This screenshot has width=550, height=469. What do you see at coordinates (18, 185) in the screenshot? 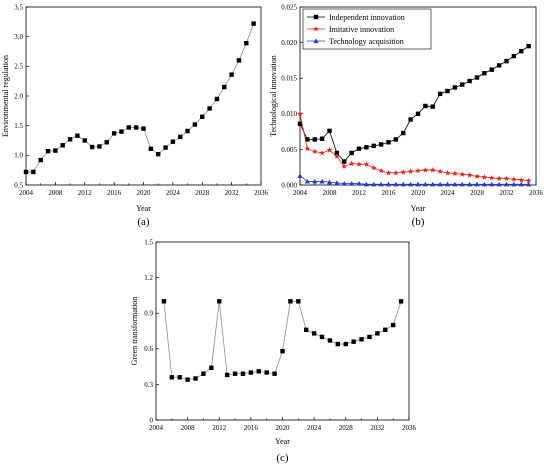
I see `y-tick-label: 0.5` at bounding box center [18, 185].